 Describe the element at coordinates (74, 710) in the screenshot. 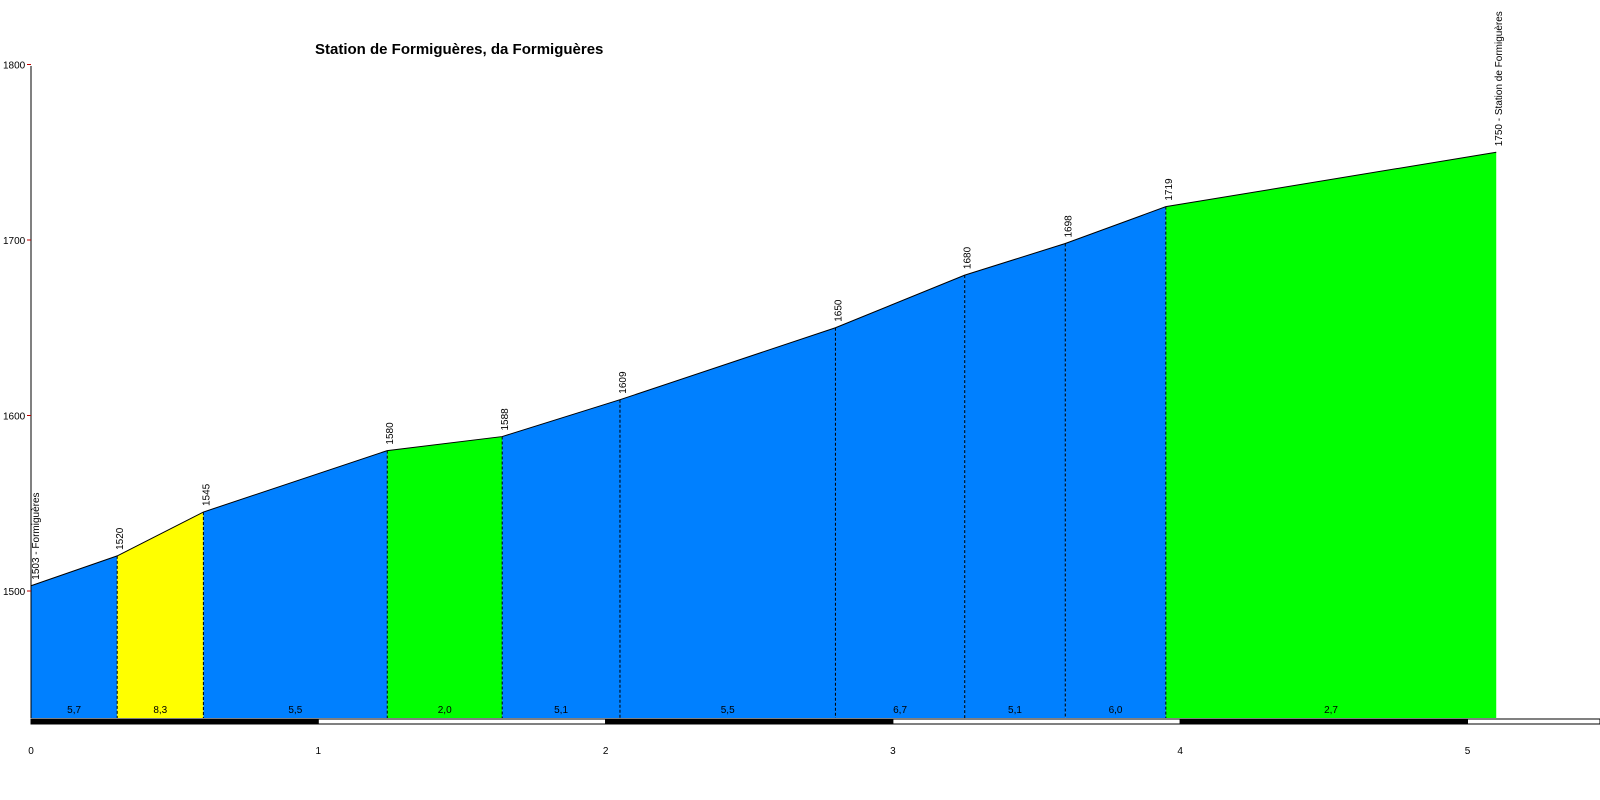

I see `gradient-label-1: 5,7` at that location.